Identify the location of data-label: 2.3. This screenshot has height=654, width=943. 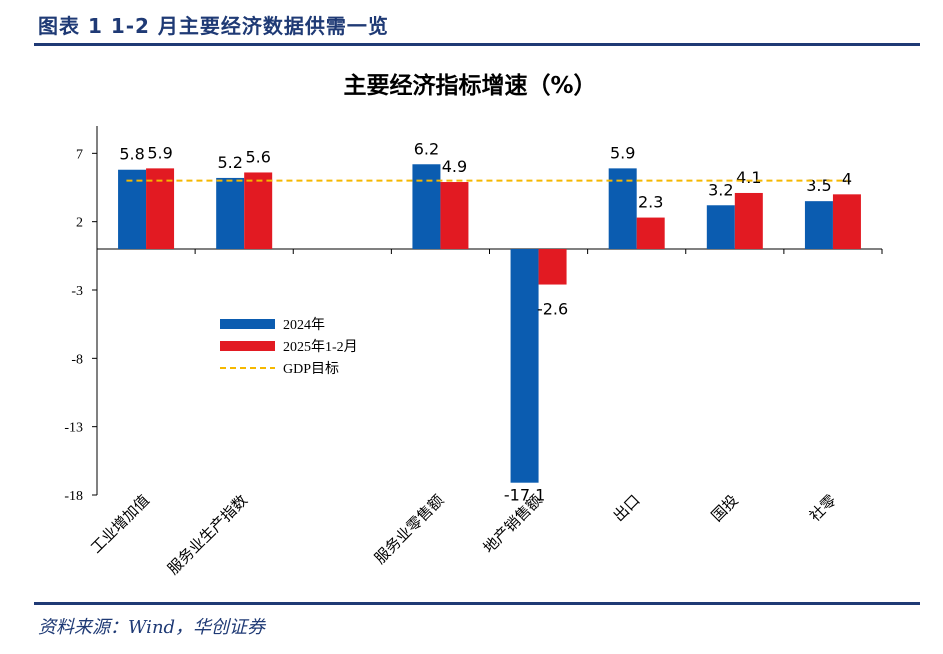
(650, 202).